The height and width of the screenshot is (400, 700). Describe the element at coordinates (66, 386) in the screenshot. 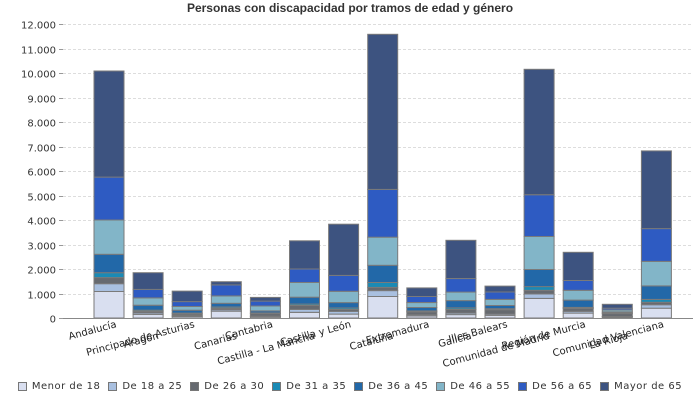

I see `legend-label: Menor de 18` at that location.